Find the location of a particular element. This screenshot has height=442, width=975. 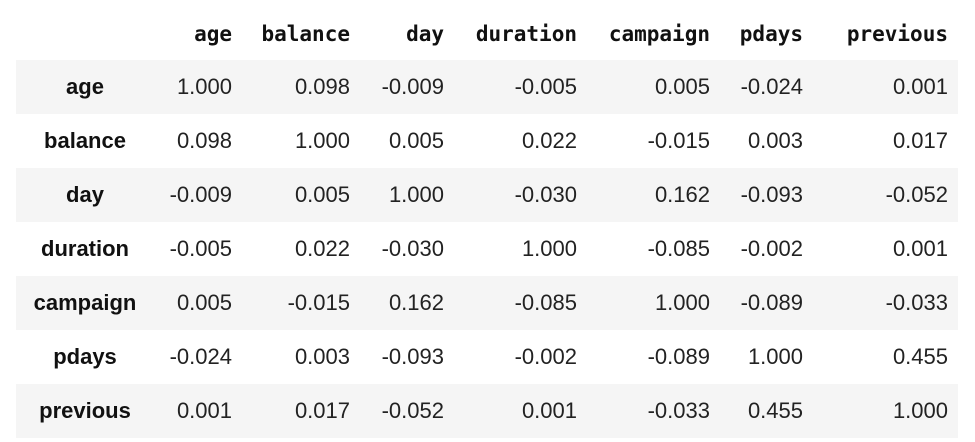

column-header: campaign is located at coordinates (659, 34).